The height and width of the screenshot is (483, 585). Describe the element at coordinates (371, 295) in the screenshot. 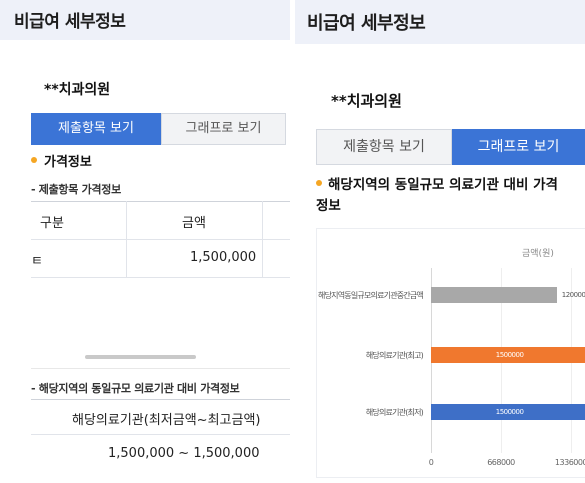

I see `y-tick-label: 해당지역동일규모의료기관중간금액` at that location.